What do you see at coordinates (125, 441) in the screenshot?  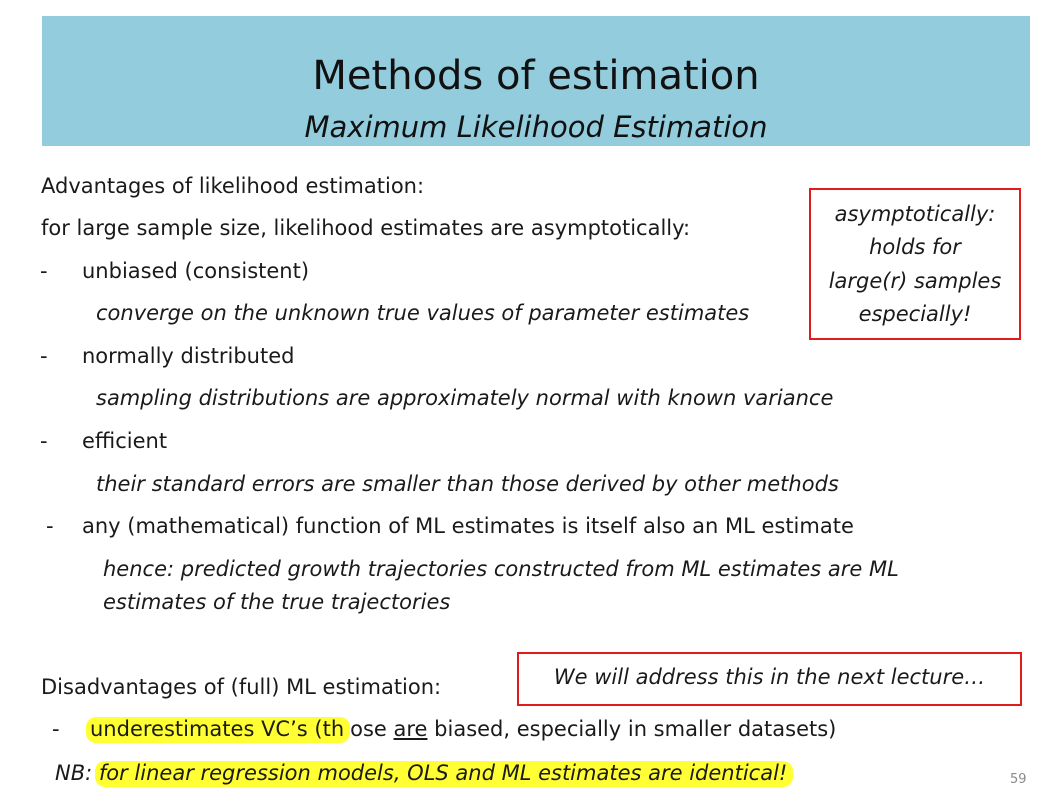 I see `bullet-efficient: efficient` at bounding box center [125, 441].